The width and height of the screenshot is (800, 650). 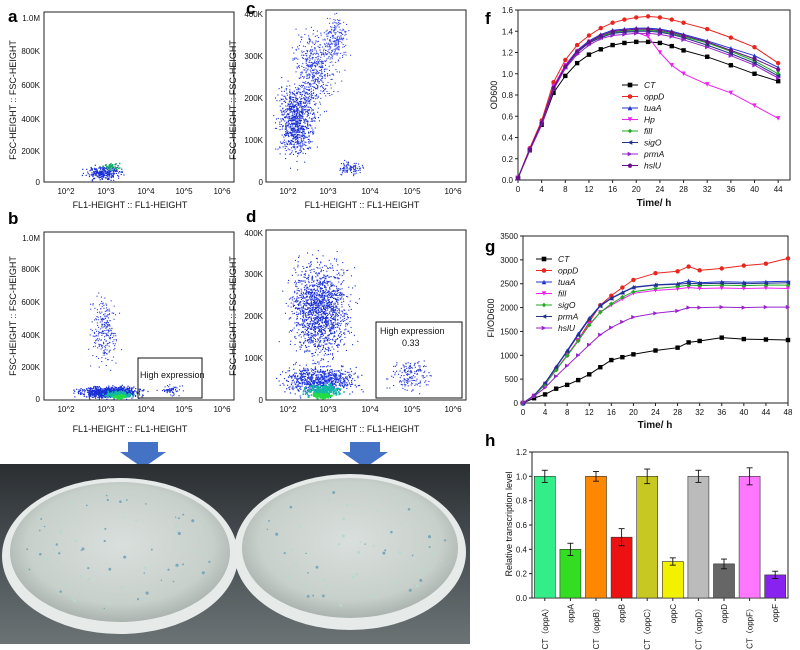 I want to click on flow-c-ytick-4: 400K, so click(x=253, y=14).